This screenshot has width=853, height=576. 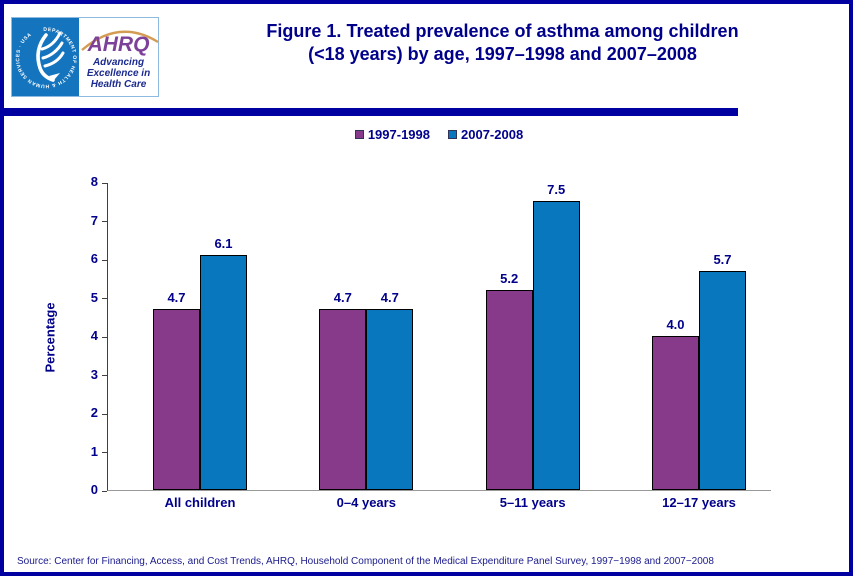 I want to click on y-axis-tick-label: 3, so click(x=94, y=374).